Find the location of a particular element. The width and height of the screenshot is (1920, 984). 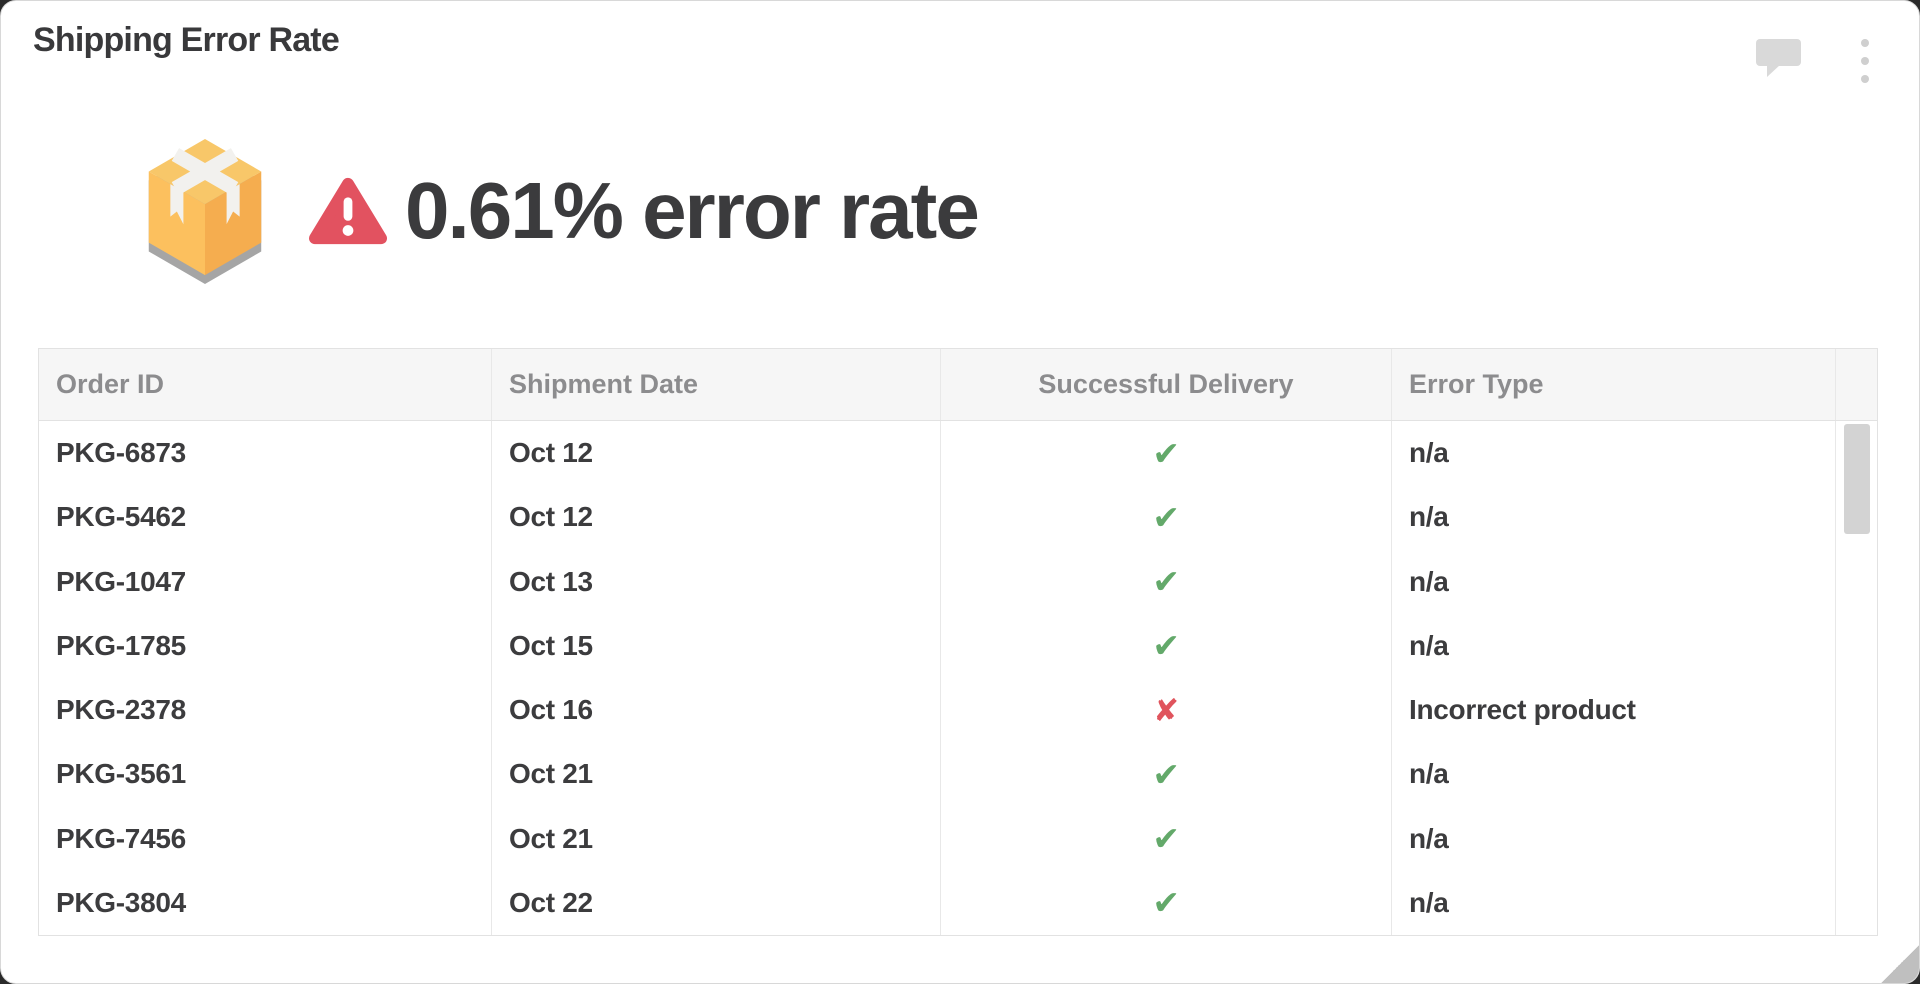

scrollbar-thumb is located at coordinates (1857, 479).